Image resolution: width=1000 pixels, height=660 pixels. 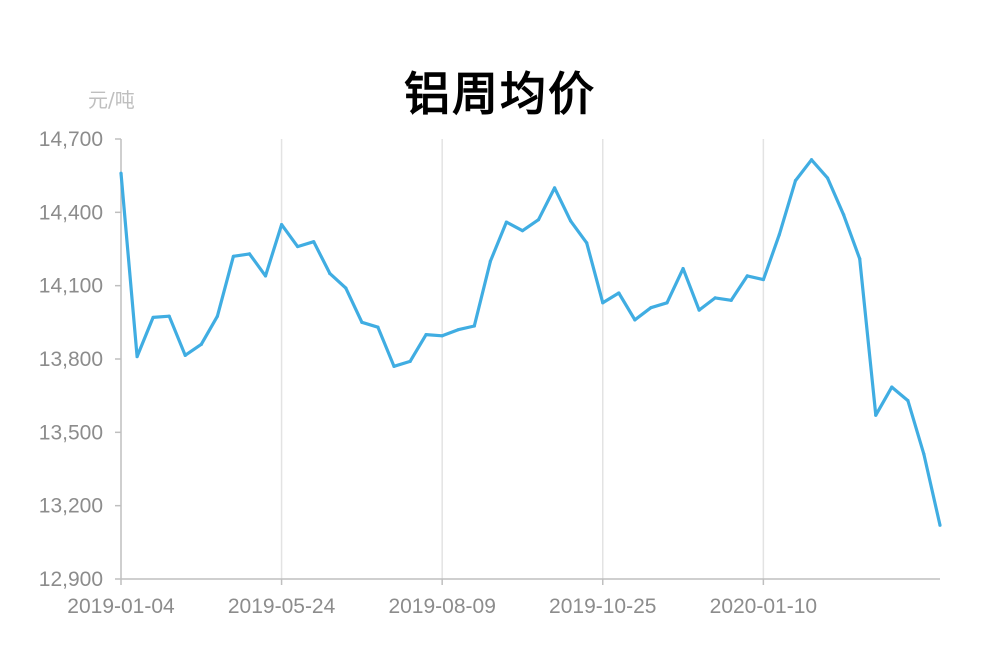 What do you see at coordinates (500, 94) in the screenshot?
I see `chart-title: 铝周均价` at bounding box center [500, 94].